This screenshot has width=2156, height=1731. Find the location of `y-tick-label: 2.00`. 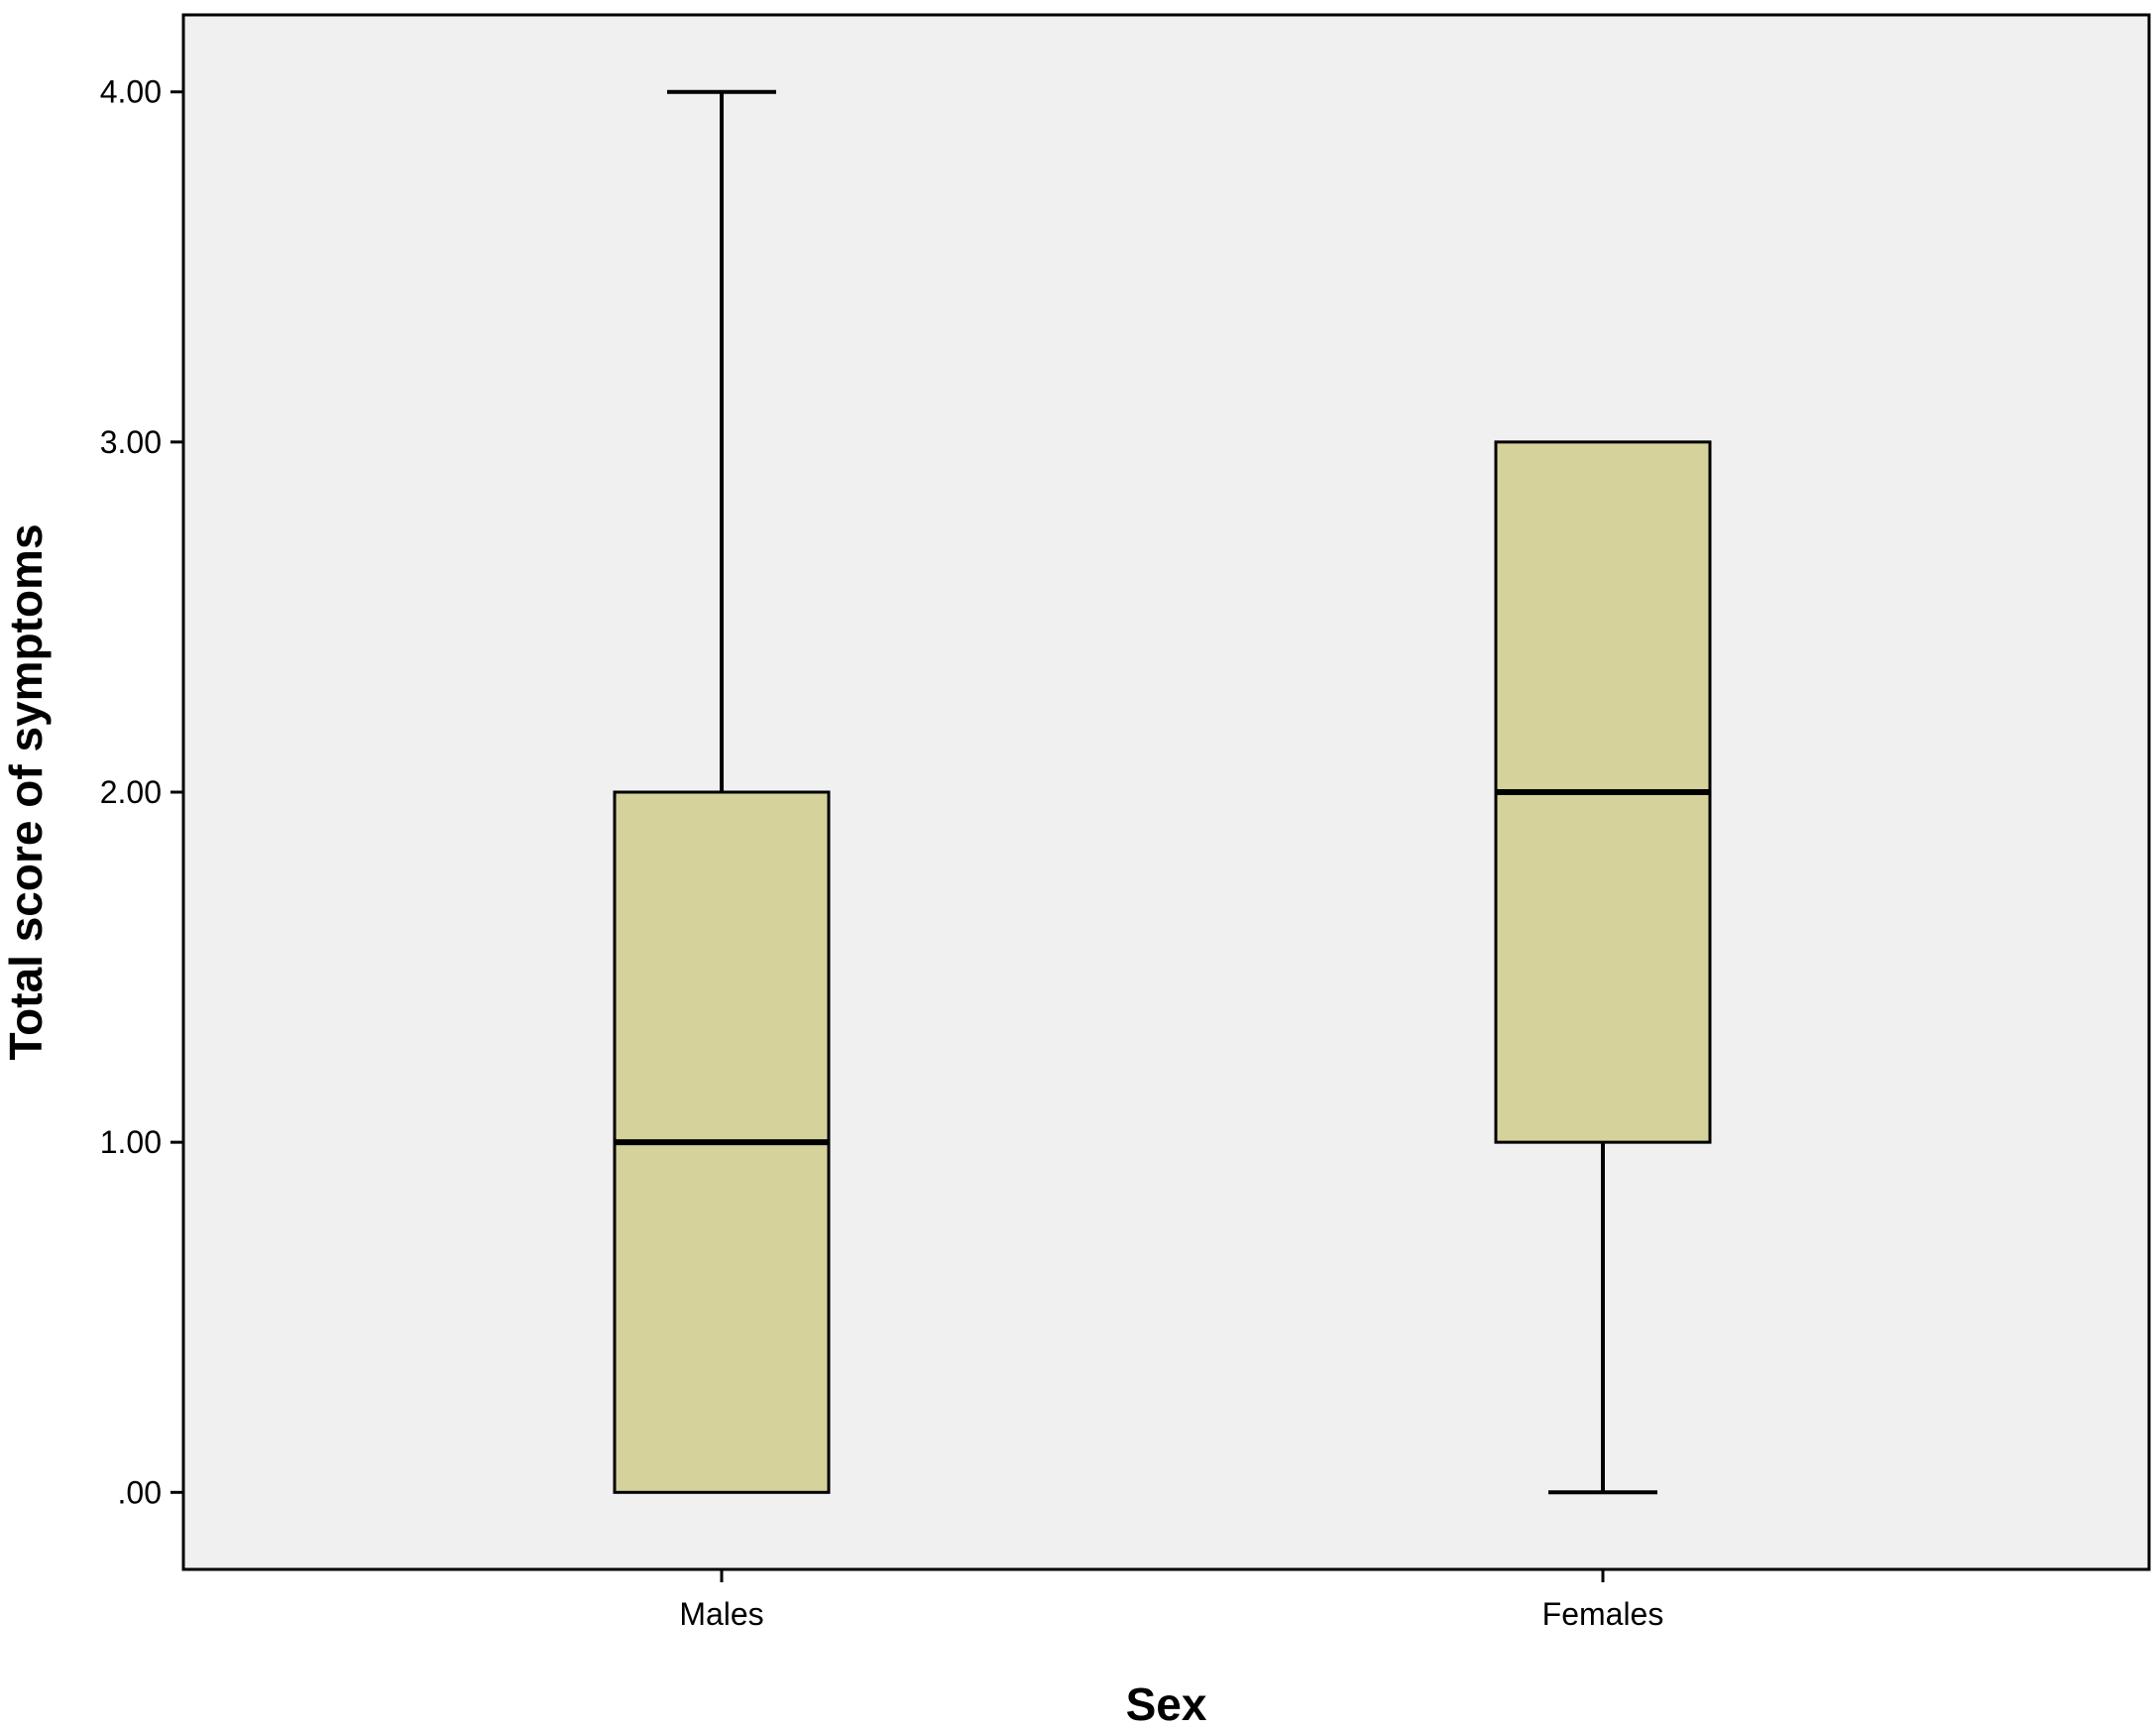

y-tick-label: 2.00 is located at coordinates (131, 792).